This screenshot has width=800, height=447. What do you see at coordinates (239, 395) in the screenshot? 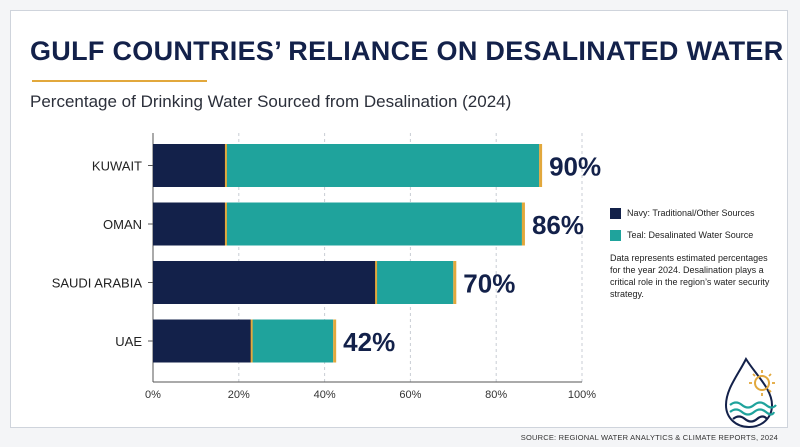
I see `x-tick-label: 20%` at bounding box center [239, 395].